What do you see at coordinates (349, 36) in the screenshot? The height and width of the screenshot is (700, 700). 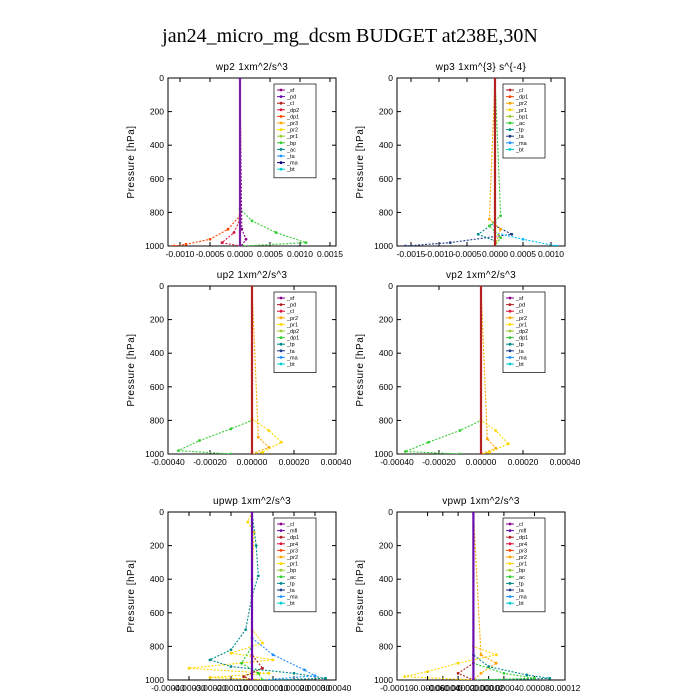 I see `figure-title: jan24_micro_mg_dcsm BUDGET at238E,30N` at bounding box center [349, 36].